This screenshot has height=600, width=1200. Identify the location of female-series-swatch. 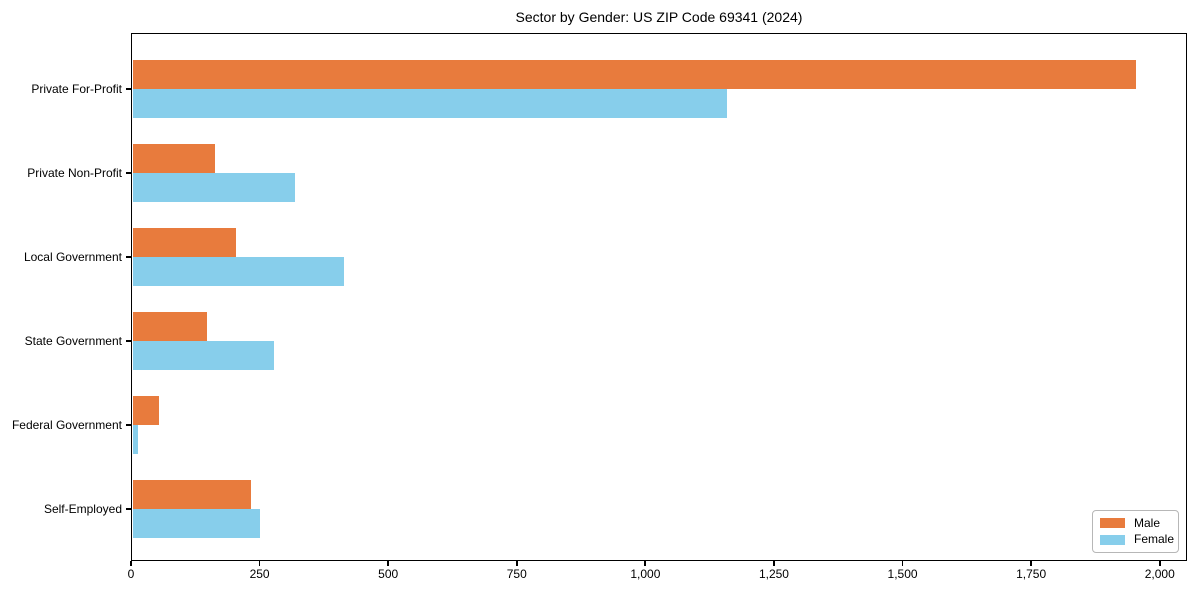
(1112, 539).